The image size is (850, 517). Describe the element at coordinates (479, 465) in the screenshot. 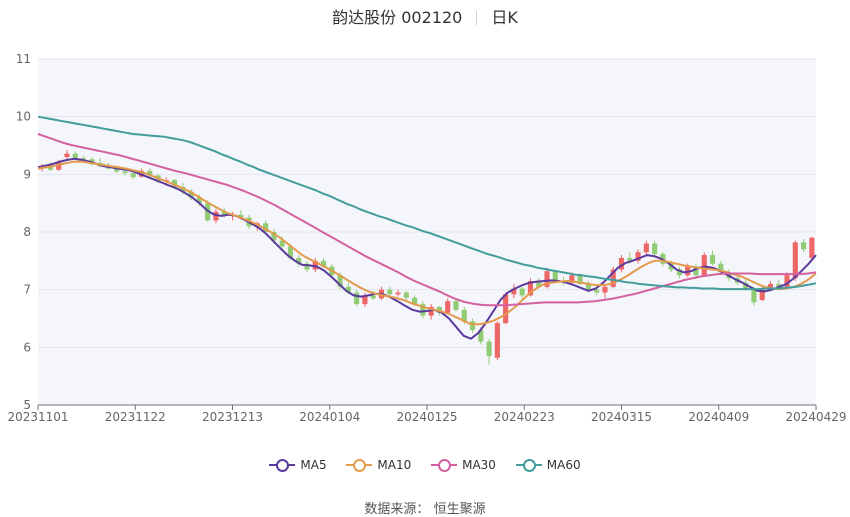

I see `legend-label-ma30: MA30` at that location.